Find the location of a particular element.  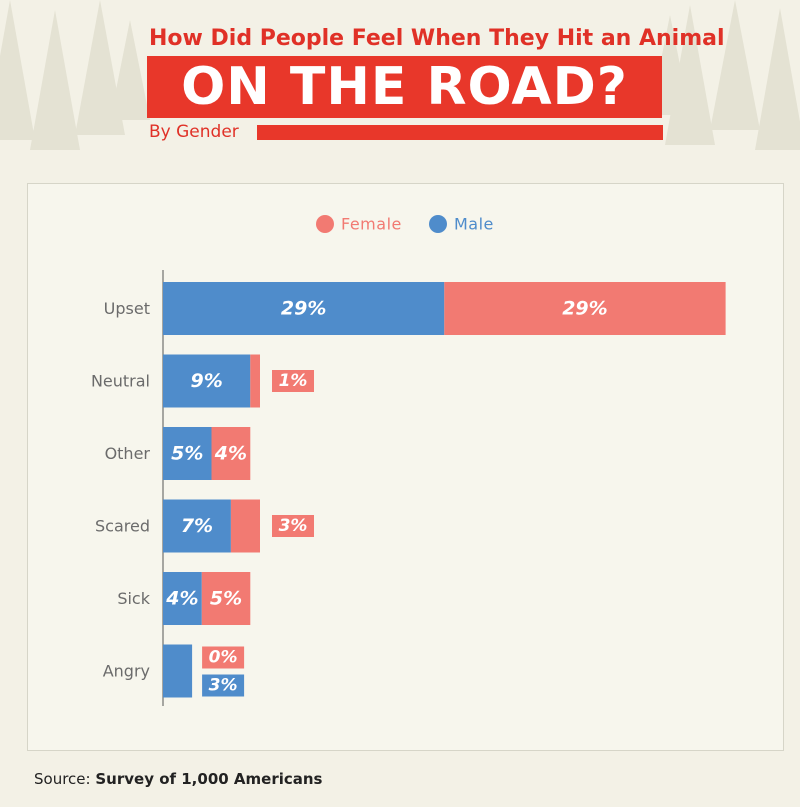

data-label-male: 5% is located at coordinates (187, 454).